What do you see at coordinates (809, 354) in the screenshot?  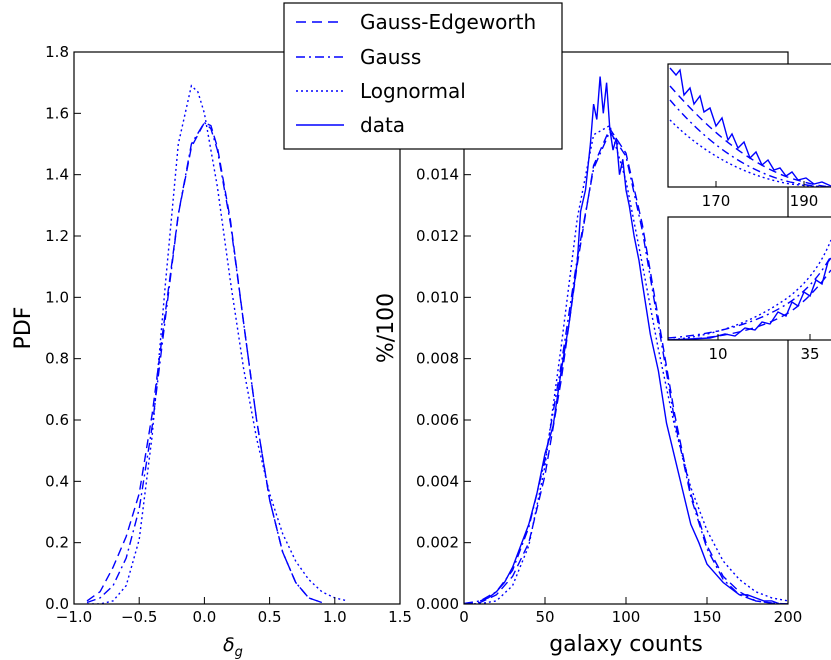 I see `inset-lower-tick-35: 35` at bounding box center [809, 354].